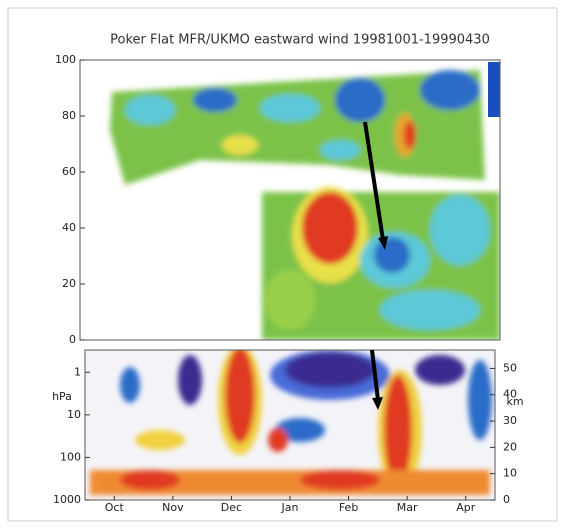  What do you see at coordinates (510, 473) in the screenshot?
I see `y2-tick-label: 10` at bounding box center [510, 473].